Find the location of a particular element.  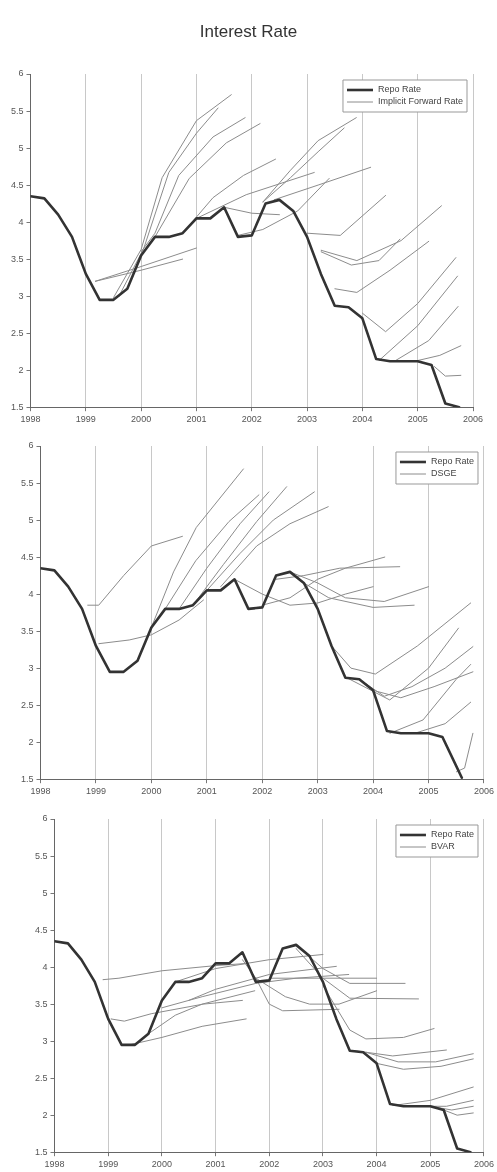

legend-label: BVAR is located at coordinates (443, 846).